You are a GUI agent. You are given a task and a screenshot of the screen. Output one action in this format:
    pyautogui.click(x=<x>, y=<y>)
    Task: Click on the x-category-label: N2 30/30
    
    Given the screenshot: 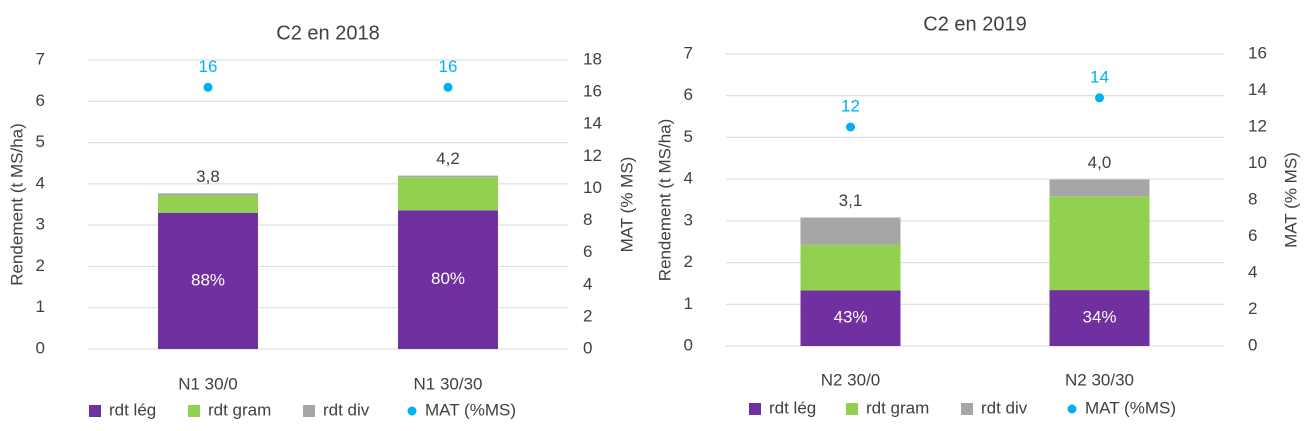 What is the action you would take?
    pyautogui.click(x=1099, y=379)
    